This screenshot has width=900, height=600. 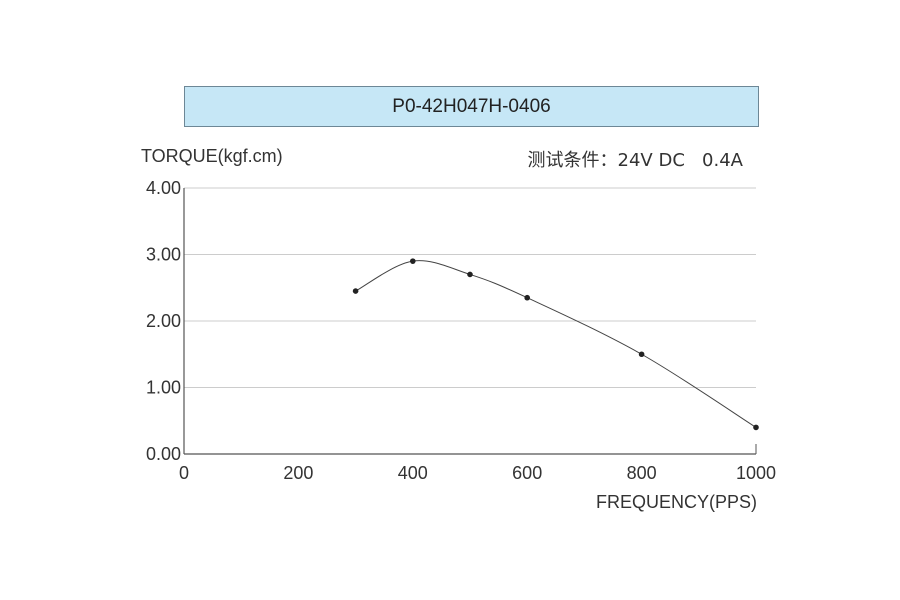 I want to click on y-tick-label: 0.00, so click(x=163, y=454).